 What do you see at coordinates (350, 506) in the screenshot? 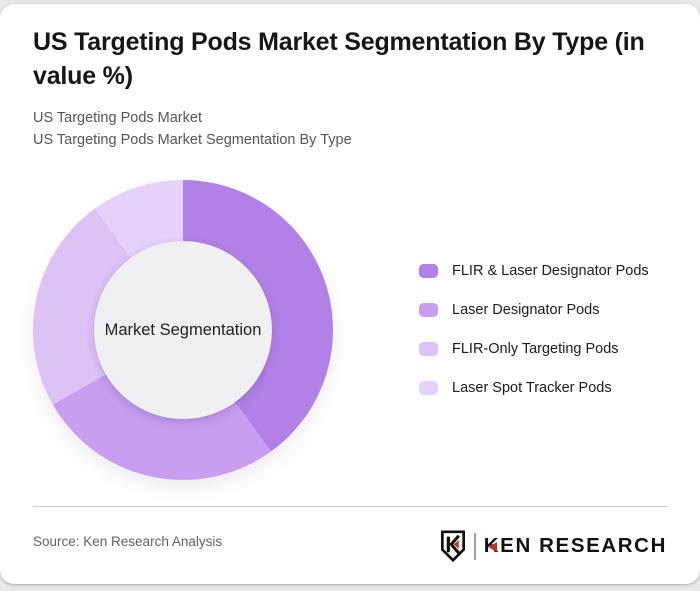
I see `footer-divider` at bounding box center [350, 506].